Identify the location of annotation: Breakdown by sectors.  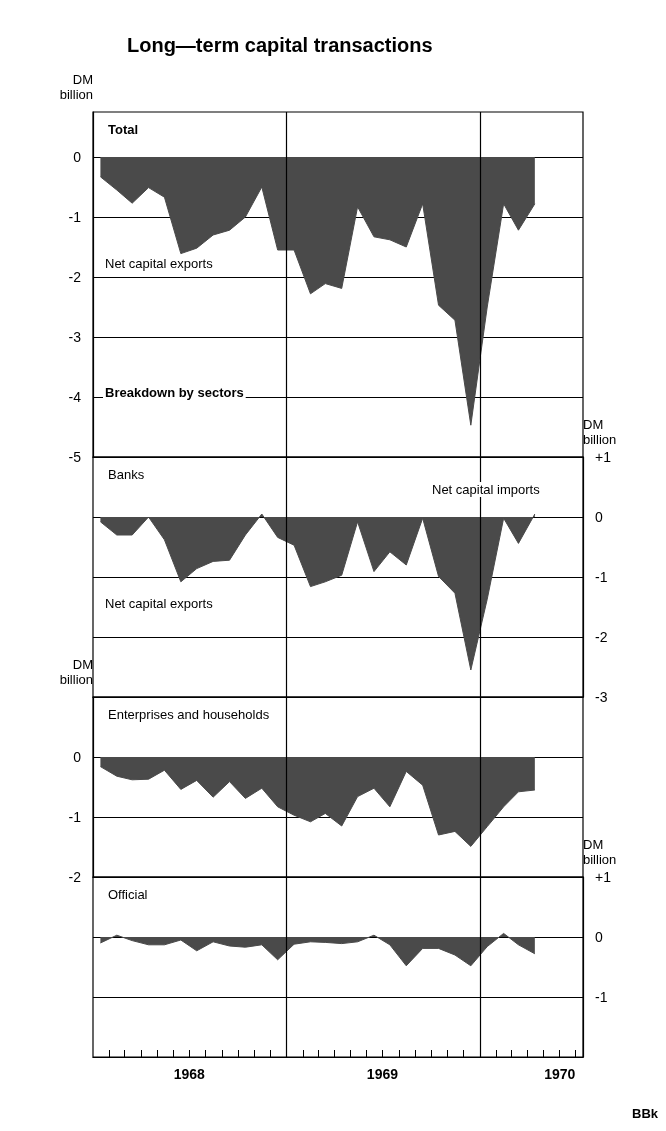
(174, 392).